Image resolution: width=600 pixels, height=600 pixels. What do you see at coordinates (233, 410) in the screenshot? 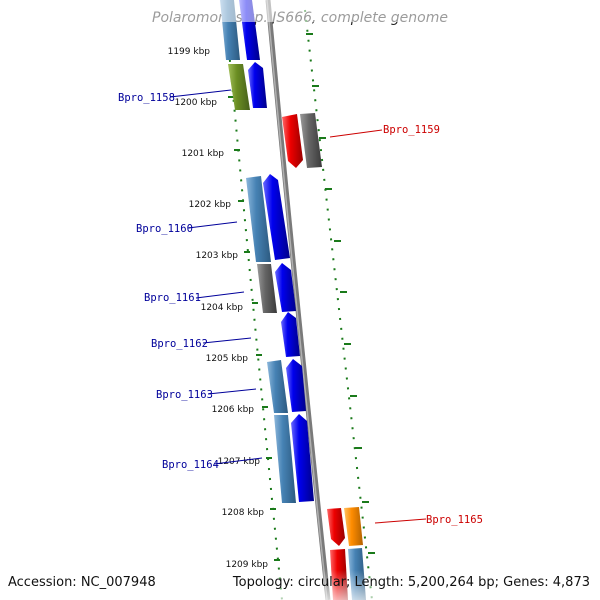
I see `tick-label: 1206 kbp` at bounding box center [233, 410].